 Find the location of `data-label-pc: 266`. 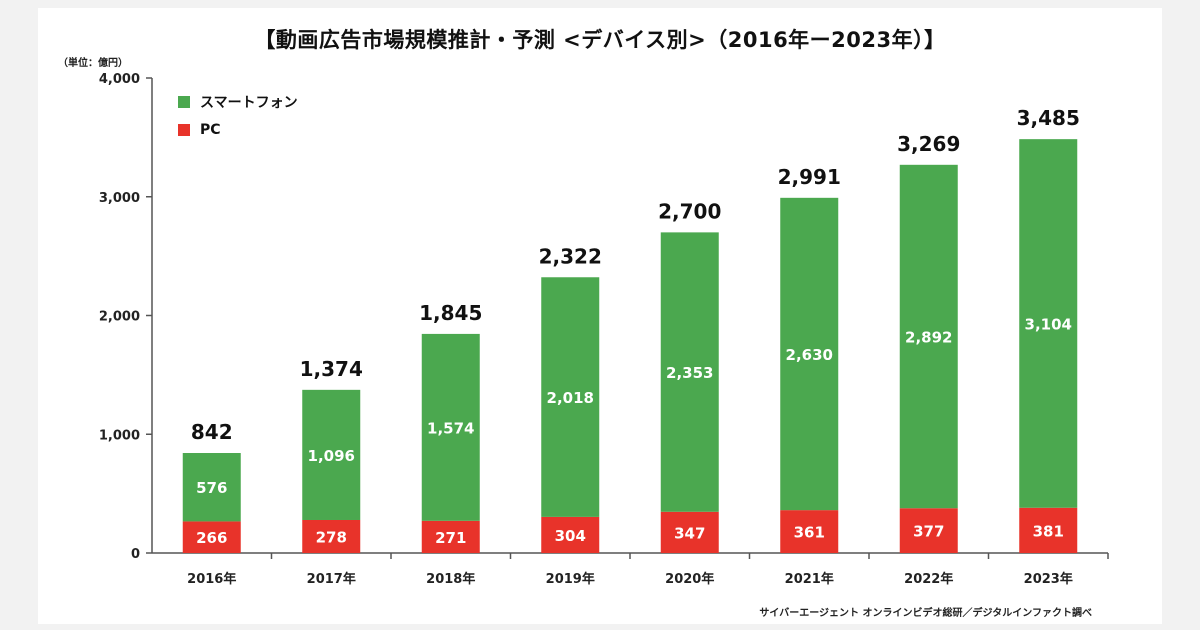

data-label-pc: 266 is located at coordinates (211, 538).